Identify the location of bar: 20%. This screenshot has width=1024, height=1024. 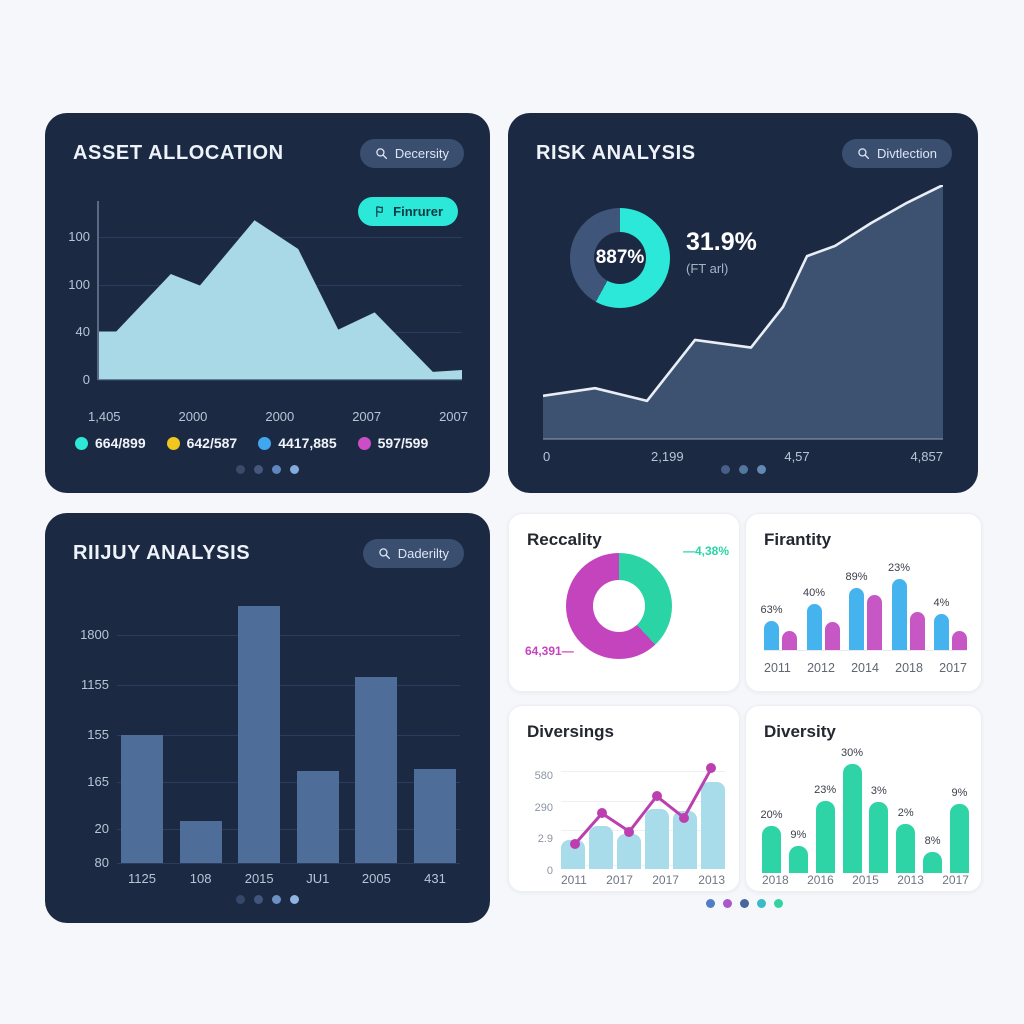
(771, 841).